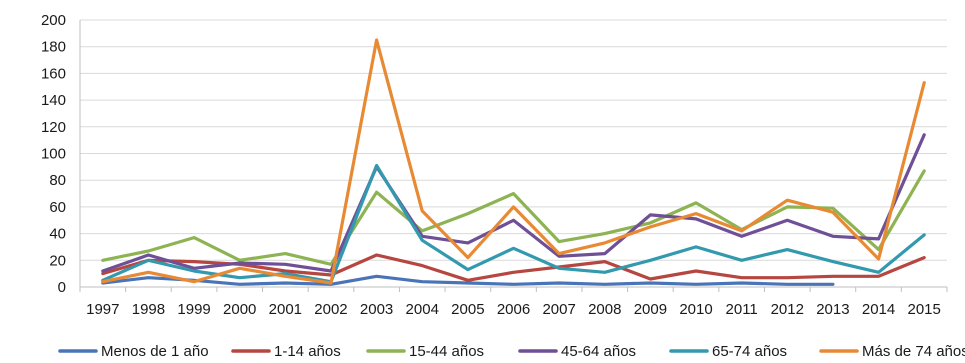  I want to click on legend-label: 45-64 años, so click(598, 351).